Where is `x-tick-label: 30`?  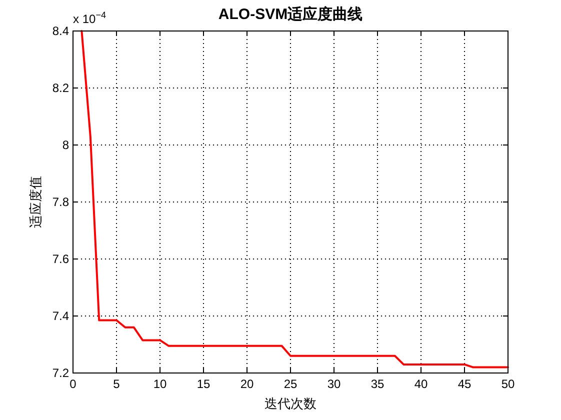 x-tick-label: 30 is located at coordinates (334, 384).